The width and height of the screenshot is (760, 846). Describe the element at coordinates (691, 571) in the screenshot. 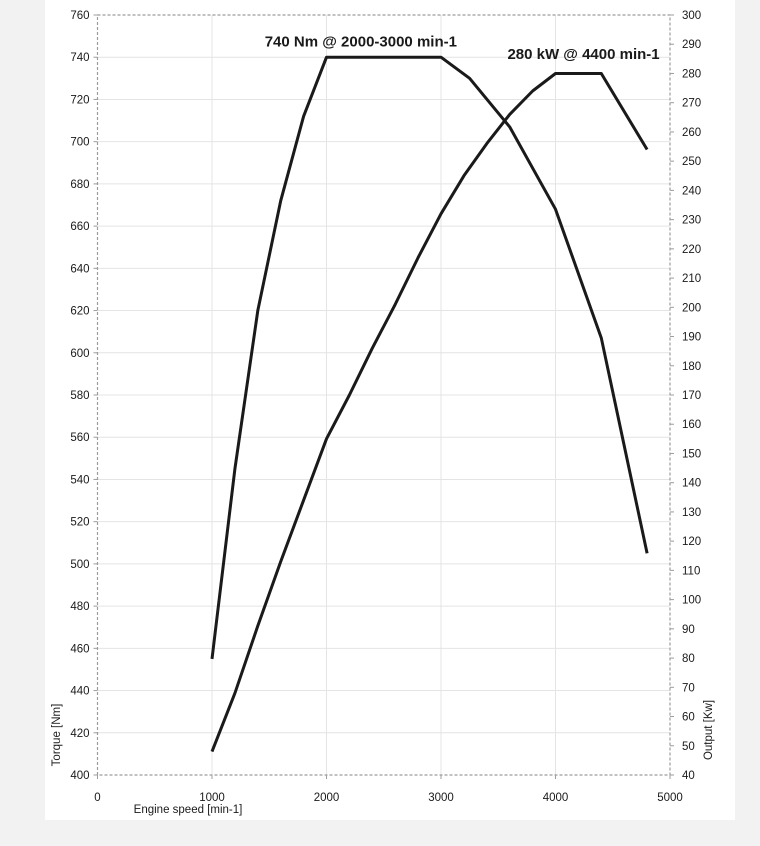

I see `right-axis-tick-label: 110` at that location.